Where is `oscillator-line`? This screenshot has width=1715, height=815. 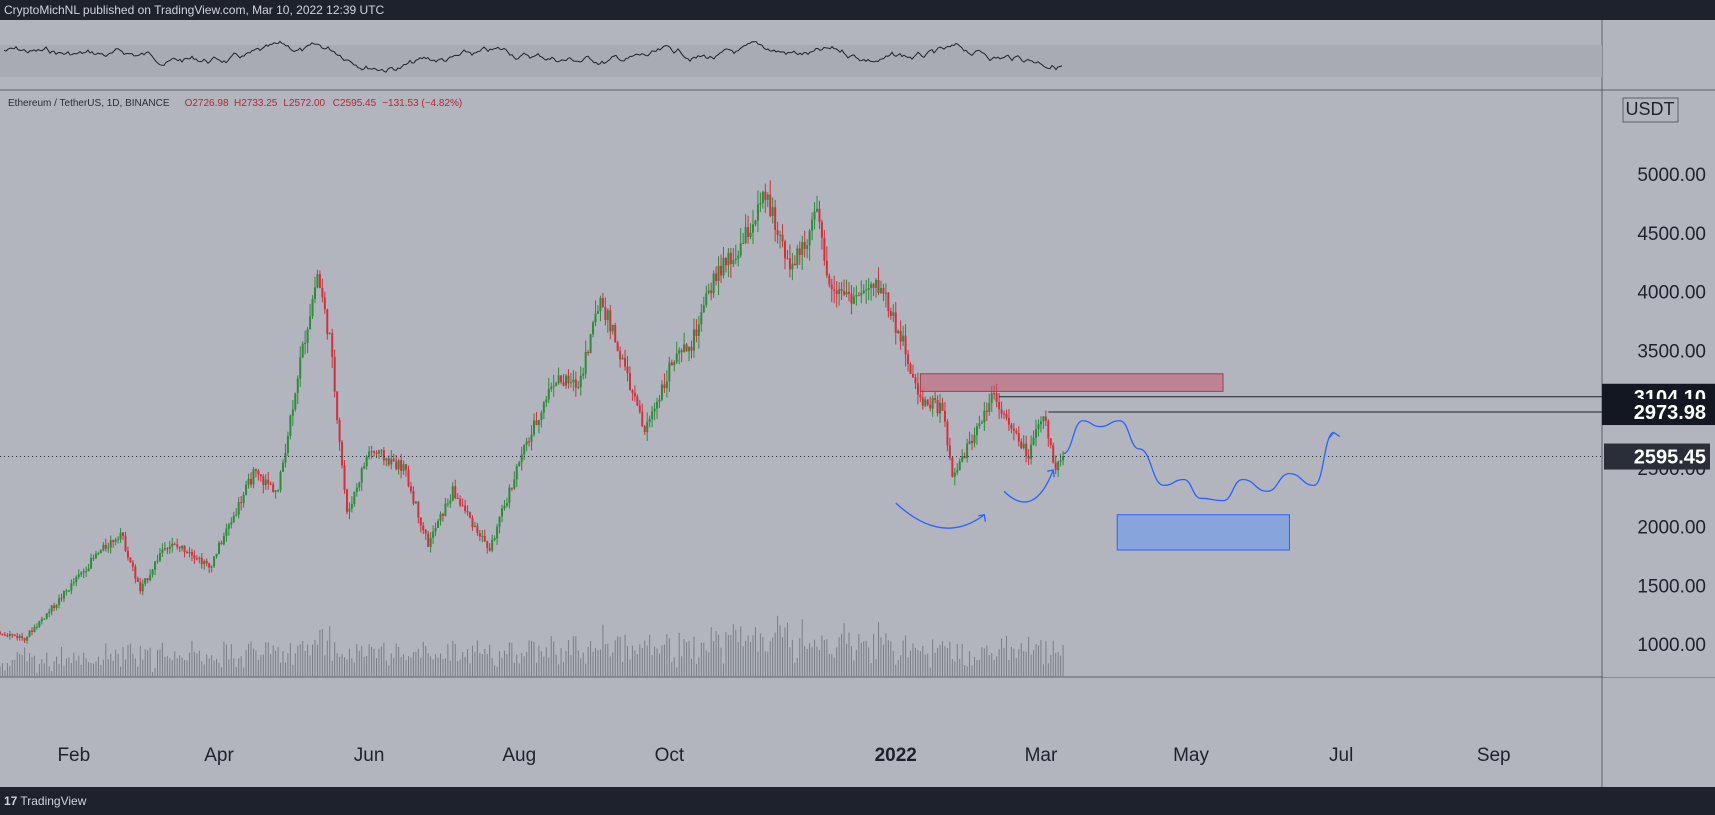 oscillator-line is located at coordinates (533, 56).